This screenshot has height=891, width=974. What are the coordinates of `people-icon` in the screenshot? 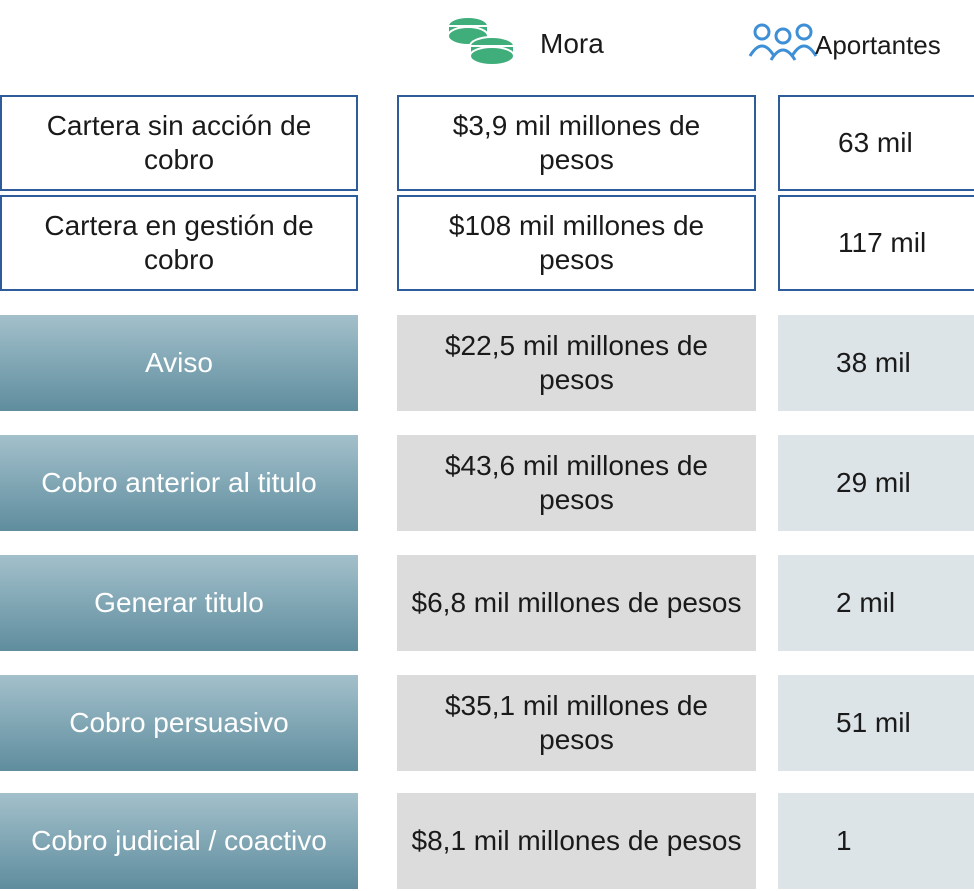 It's located at (783, 42).